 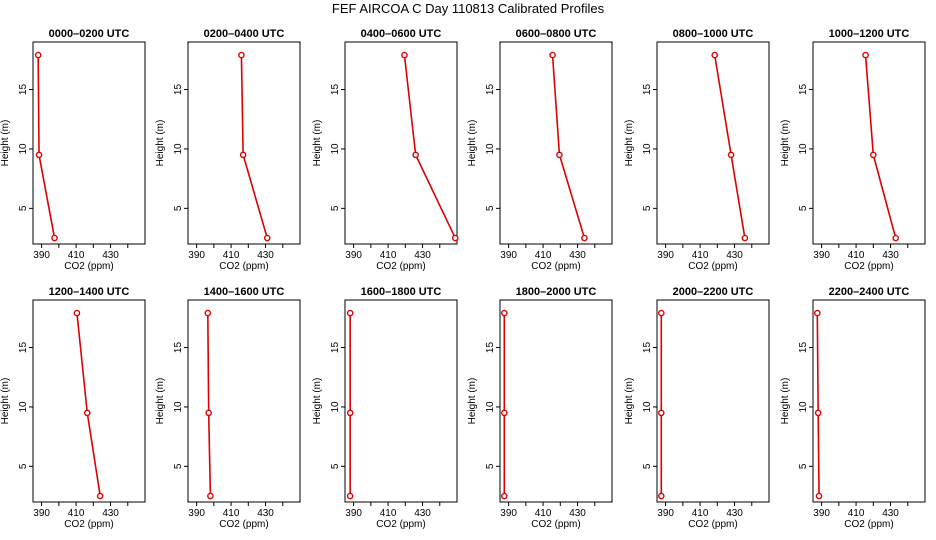 I want to click on panel-title: 1000–1200 UTC, so click(x=869, y=34).